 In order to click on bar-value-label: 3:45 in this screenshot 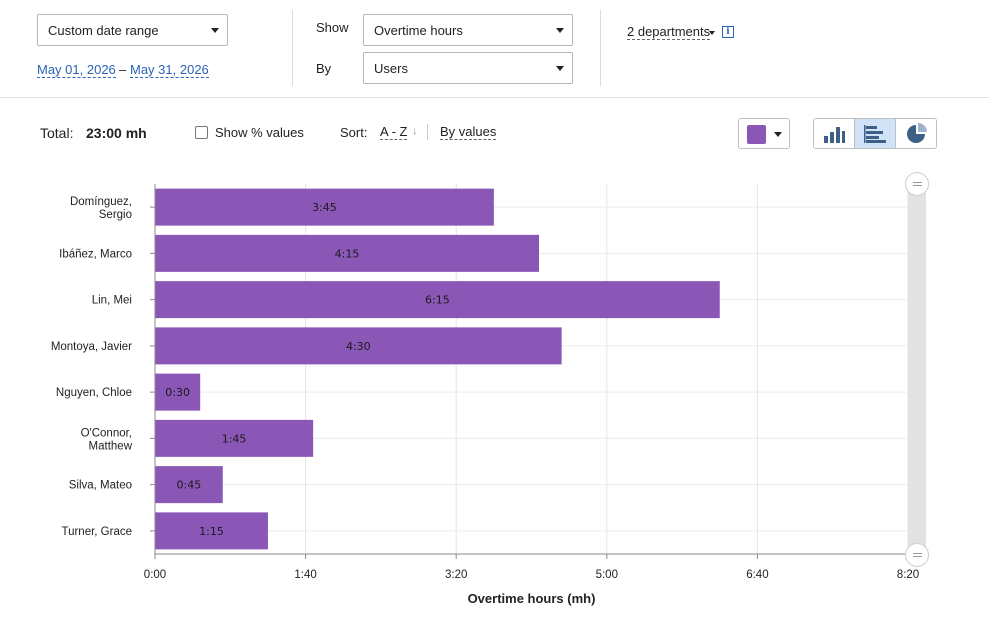, I will do `click(324, 207)`.